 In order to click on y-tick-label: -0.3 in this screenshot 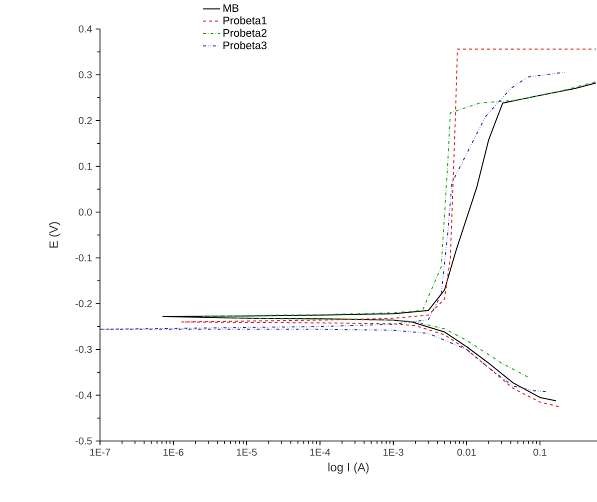, I will do `click(84, 349)`.